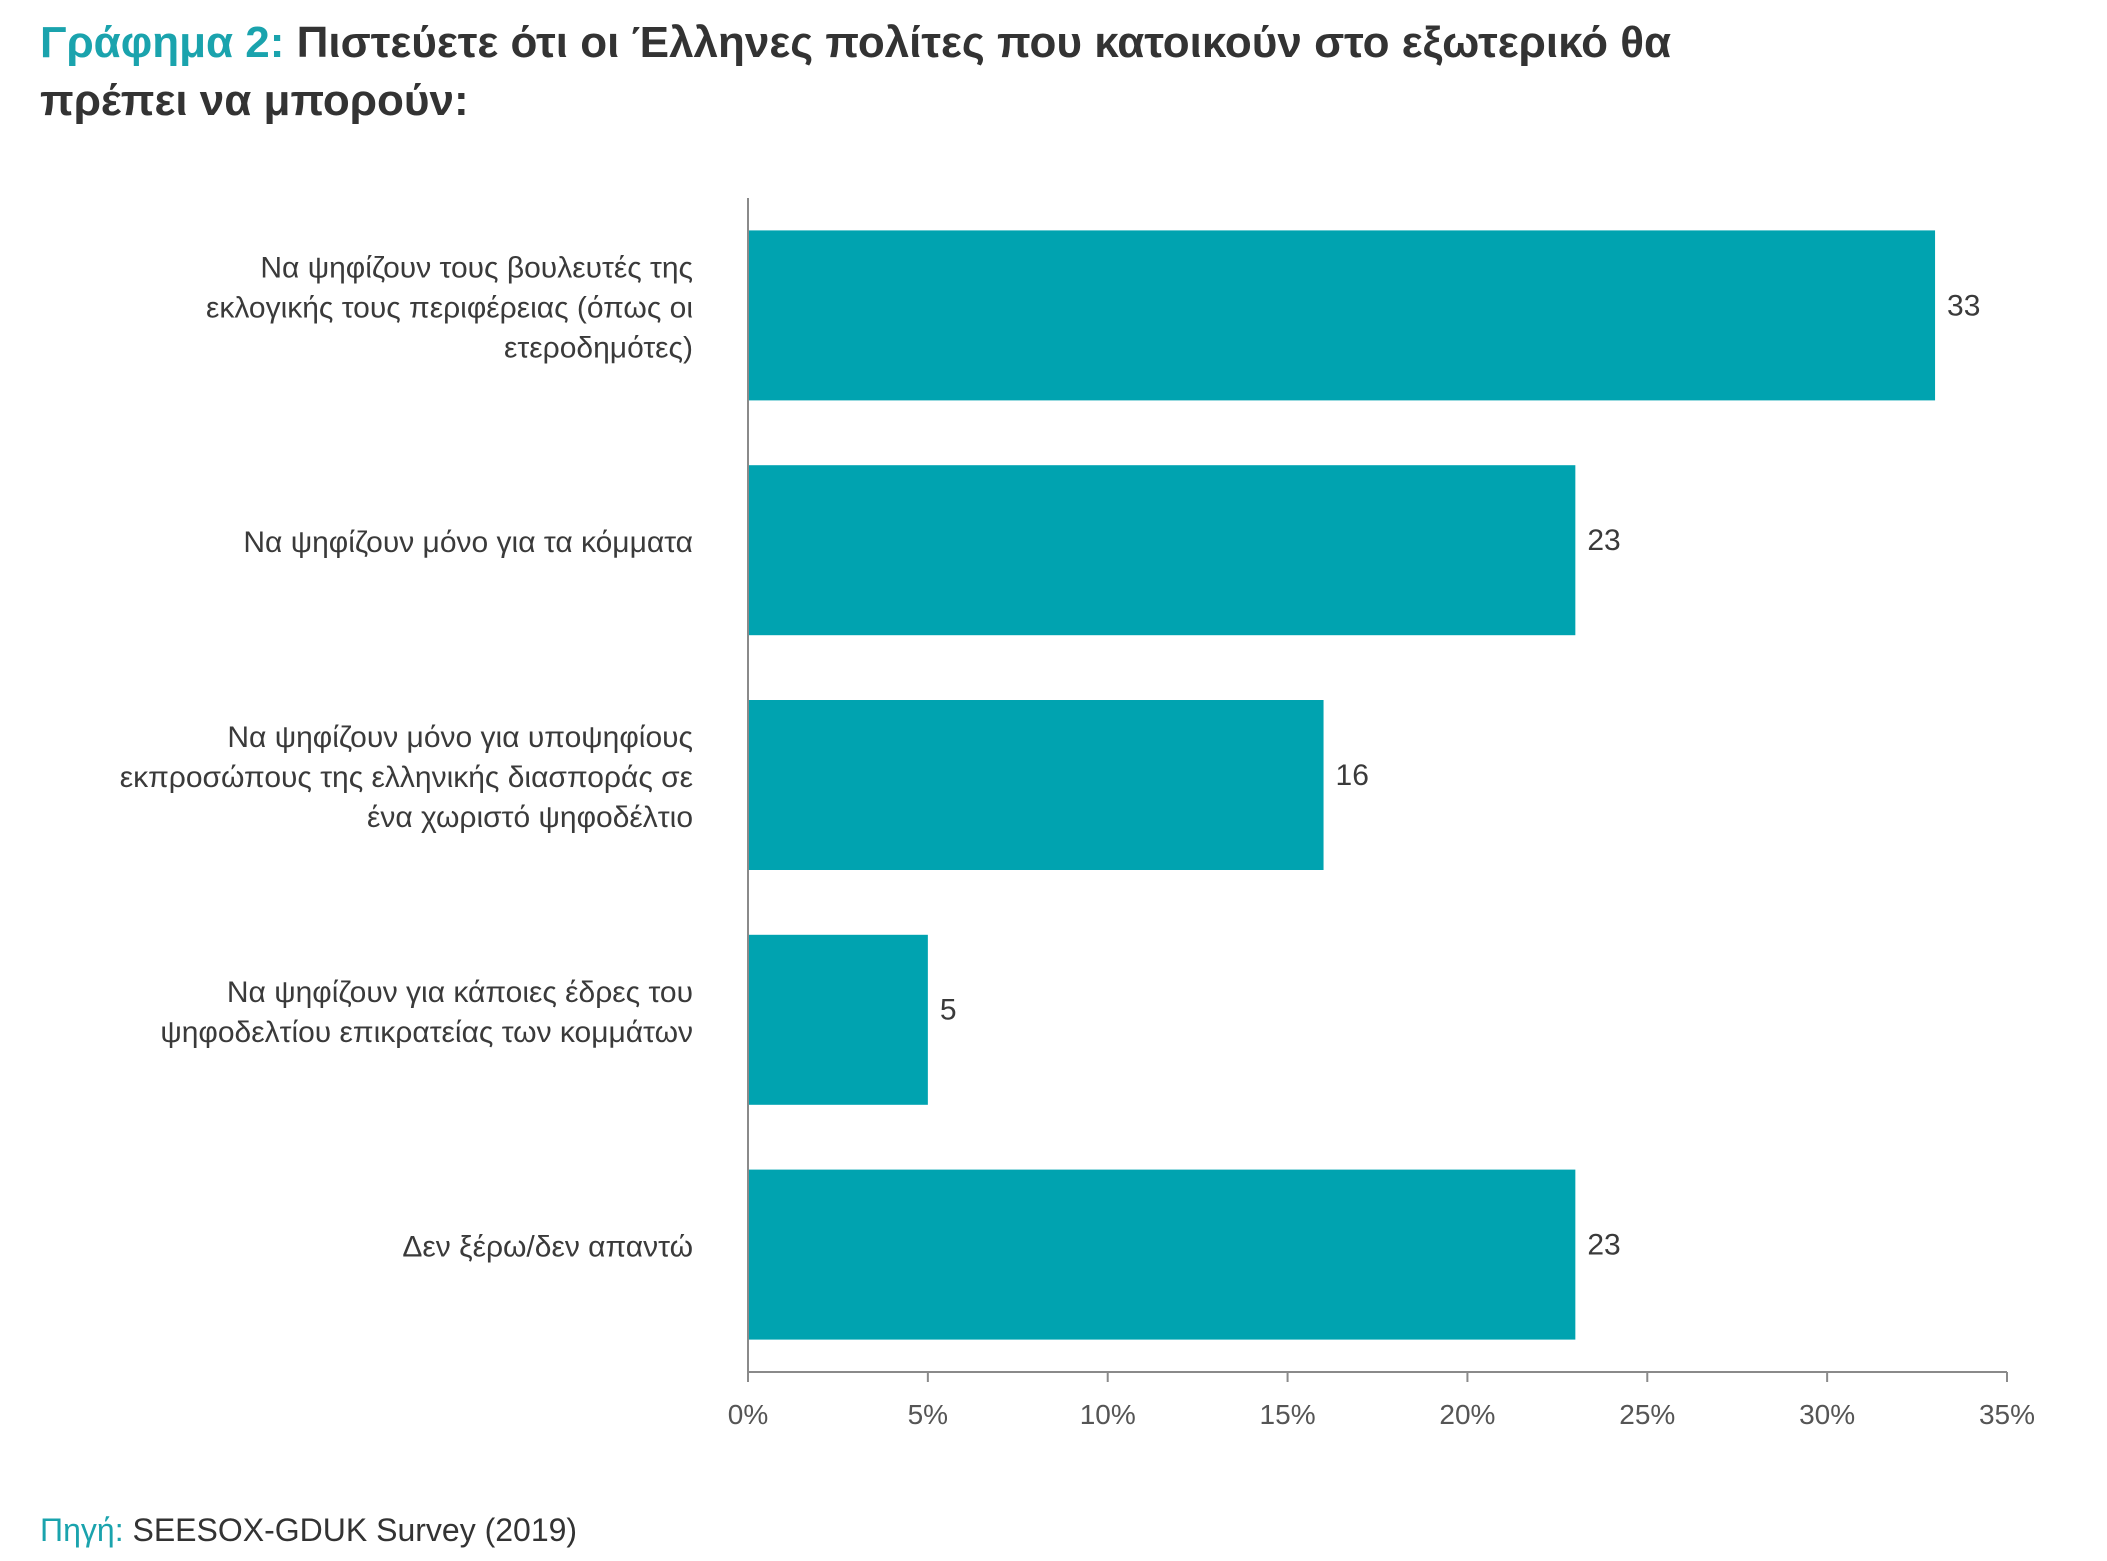  I want to click on category-label-line: ετεροδημότες), so click(598, 347).